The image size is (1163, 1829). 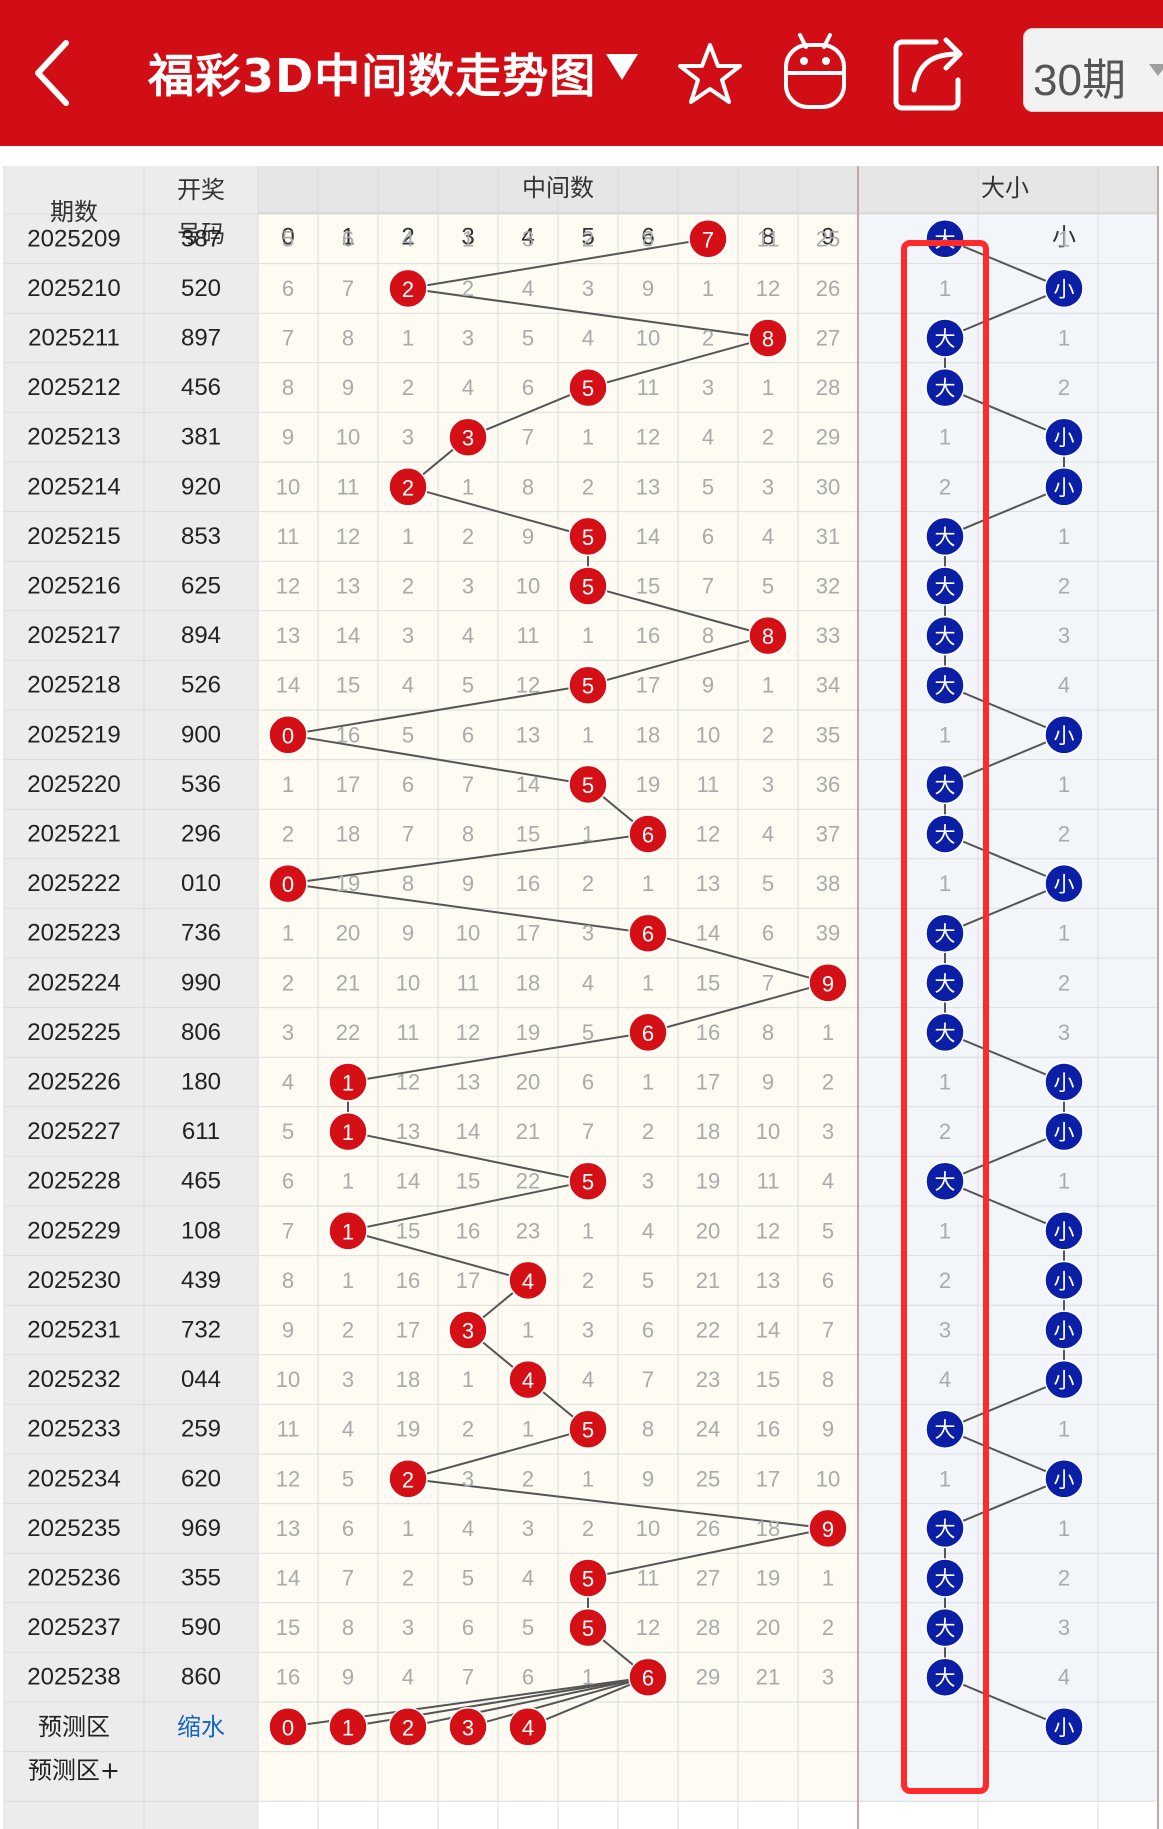 What do you see at coordinates (827, 237) in the screenshot?
I see `digit-header-9: 9` at bounding box center [827, 237].